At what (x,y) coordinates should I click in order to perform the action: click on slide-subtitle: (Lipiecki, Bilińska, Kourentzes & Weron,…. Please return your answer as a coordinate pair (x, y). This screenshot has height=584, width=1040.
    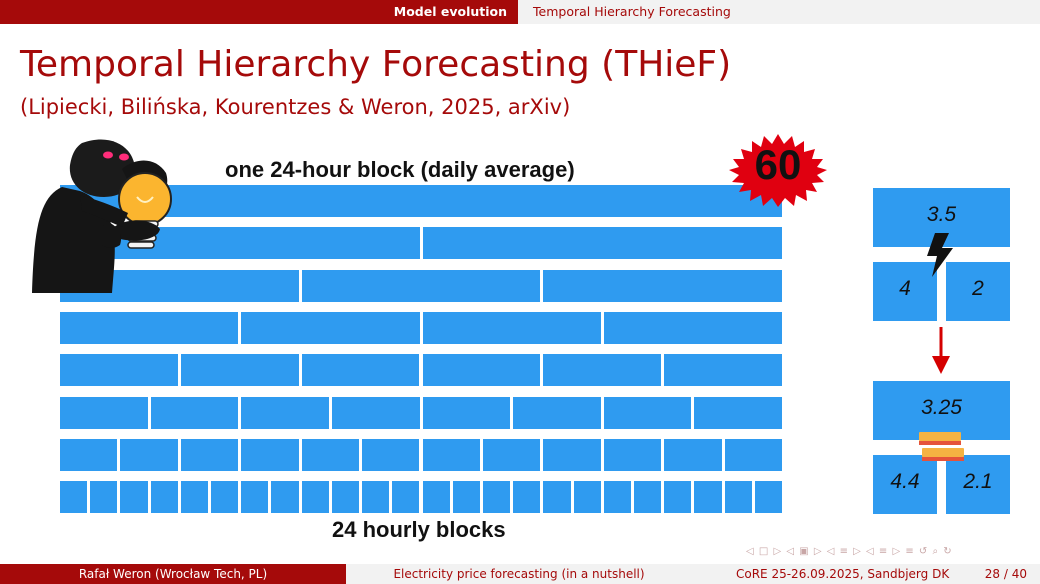
    Looking at the image, I should click on (295, 107).